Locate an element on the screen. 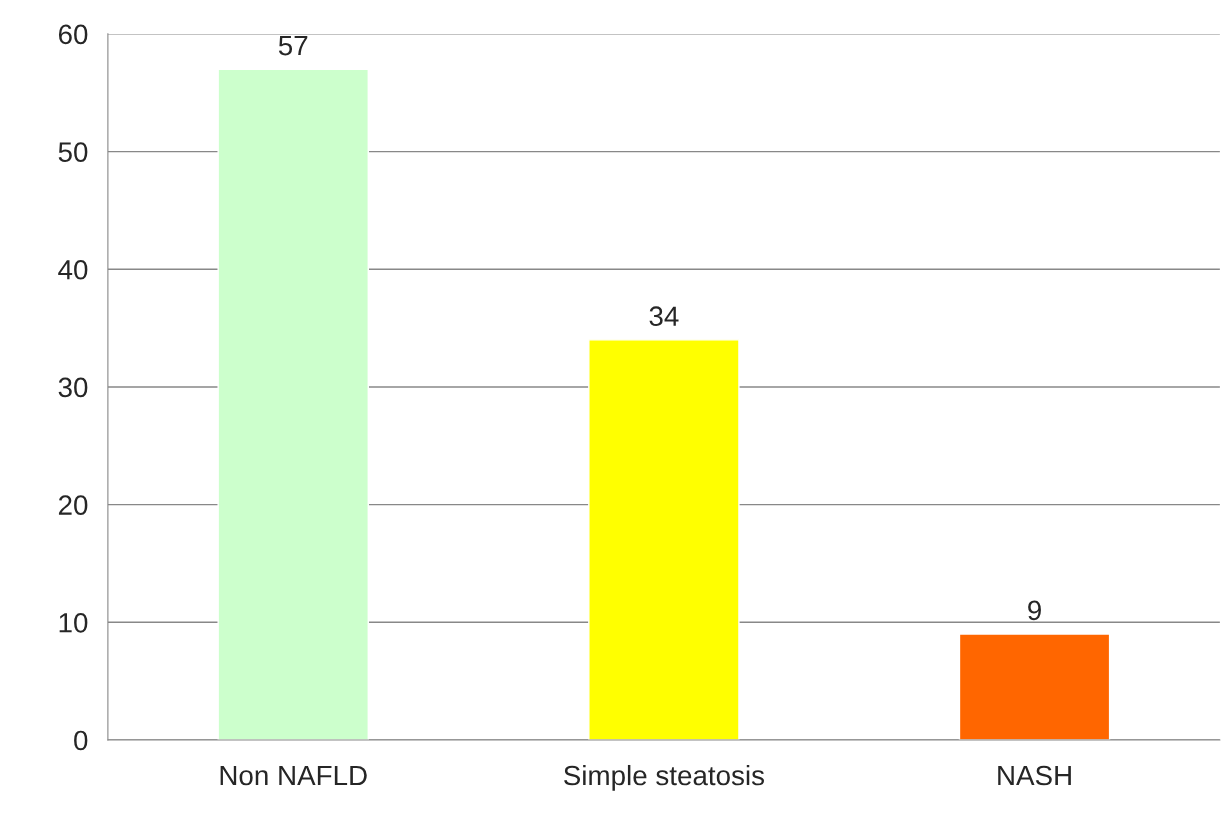  data-label: 34 is located at coordinates (664, 316).